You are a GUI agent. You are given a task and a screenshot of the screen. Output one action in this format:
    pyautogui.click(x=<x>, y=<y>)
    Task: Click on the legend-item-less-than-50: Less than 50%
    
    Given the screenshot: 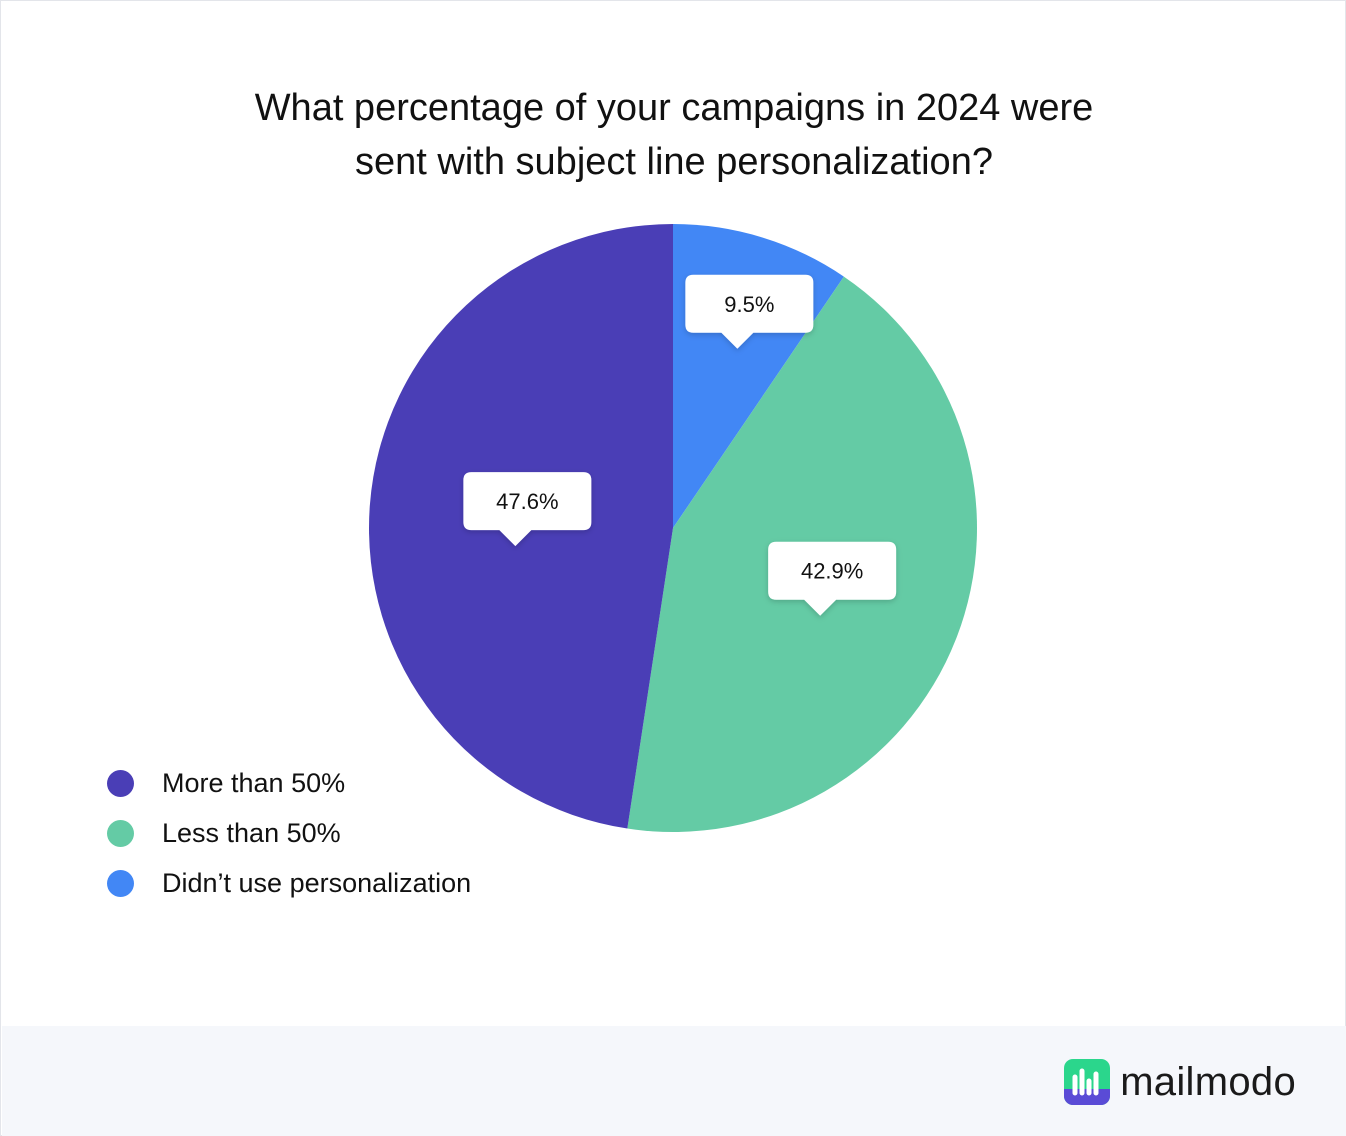 What is the action you would take?
    pyautogui.click(x=289, y=833)
    